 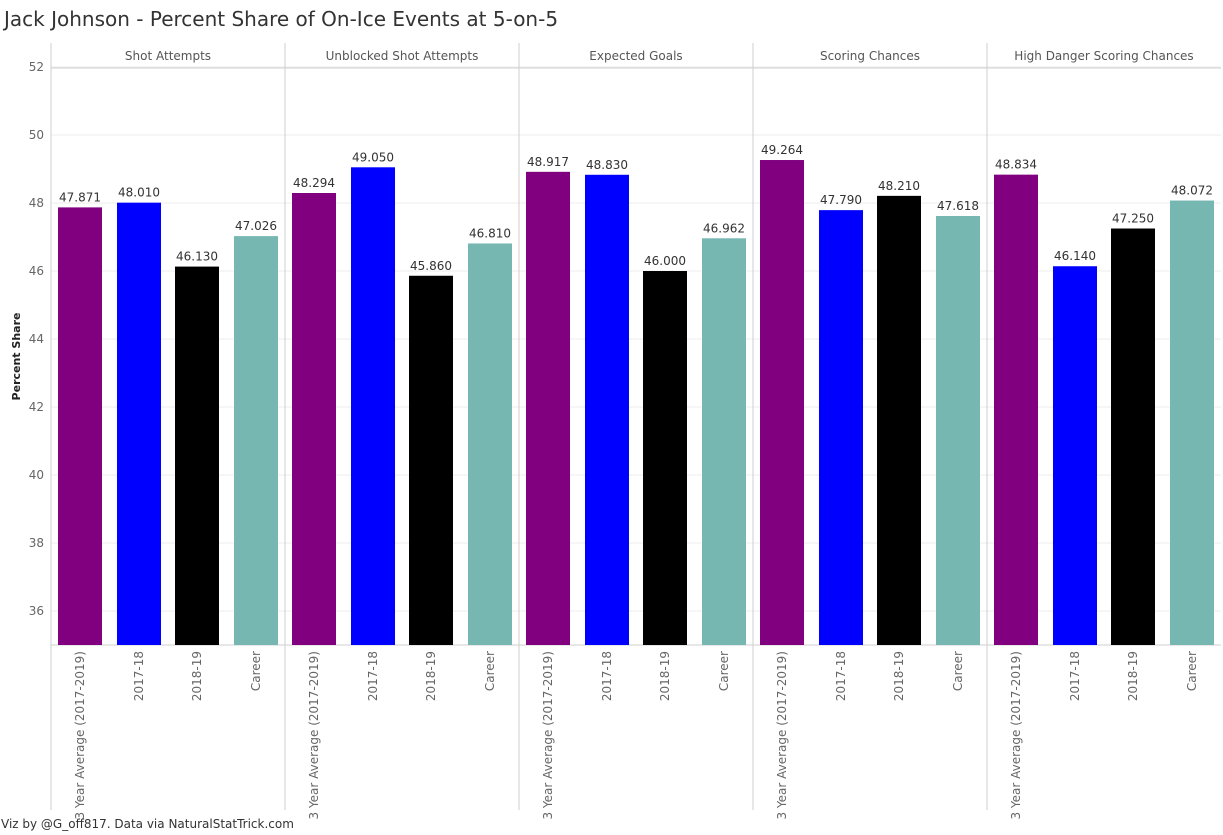 What do you see at coordinates (607, 165) in the screenshot?
I see `data-label: 48.830` at bounding box center [607, 165].